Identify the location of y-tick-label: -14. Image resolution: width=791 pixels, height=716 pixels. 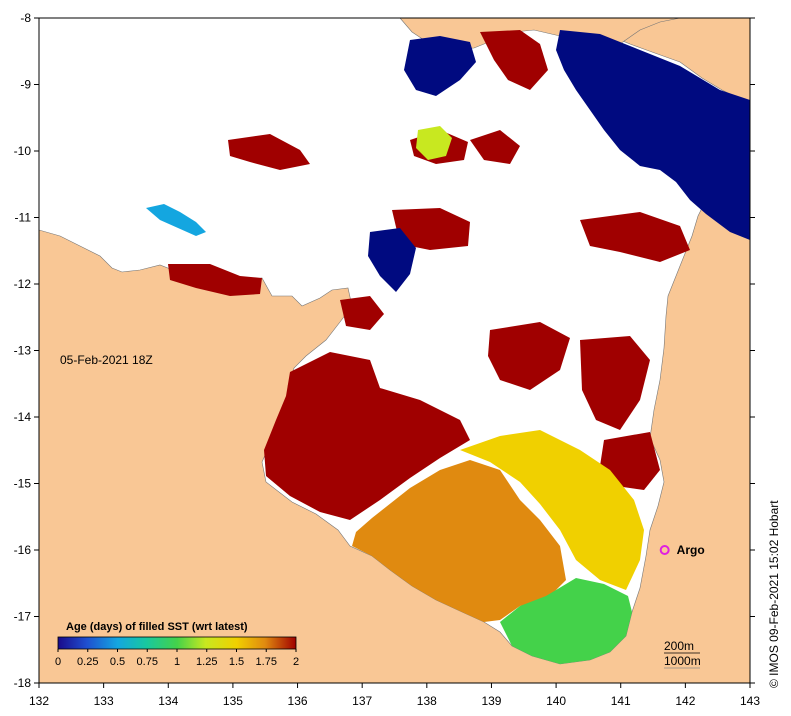
(23, 417).